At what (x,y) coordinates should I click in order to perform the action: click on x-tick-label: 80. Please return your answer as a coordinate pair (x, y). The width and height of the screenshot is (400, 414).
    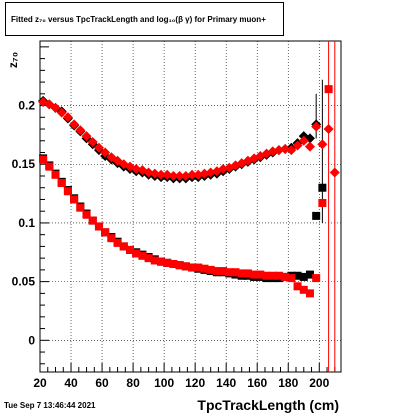
    Looking at the image, I should click on (133, 383).